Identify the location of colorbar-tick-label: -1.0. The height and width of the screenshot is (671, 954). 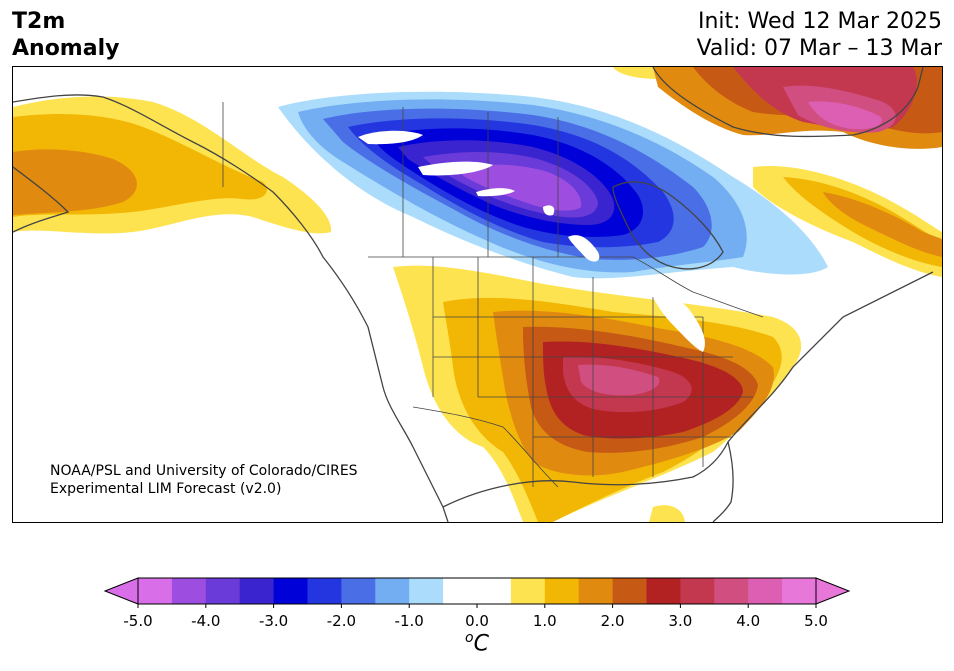
(409, 621).